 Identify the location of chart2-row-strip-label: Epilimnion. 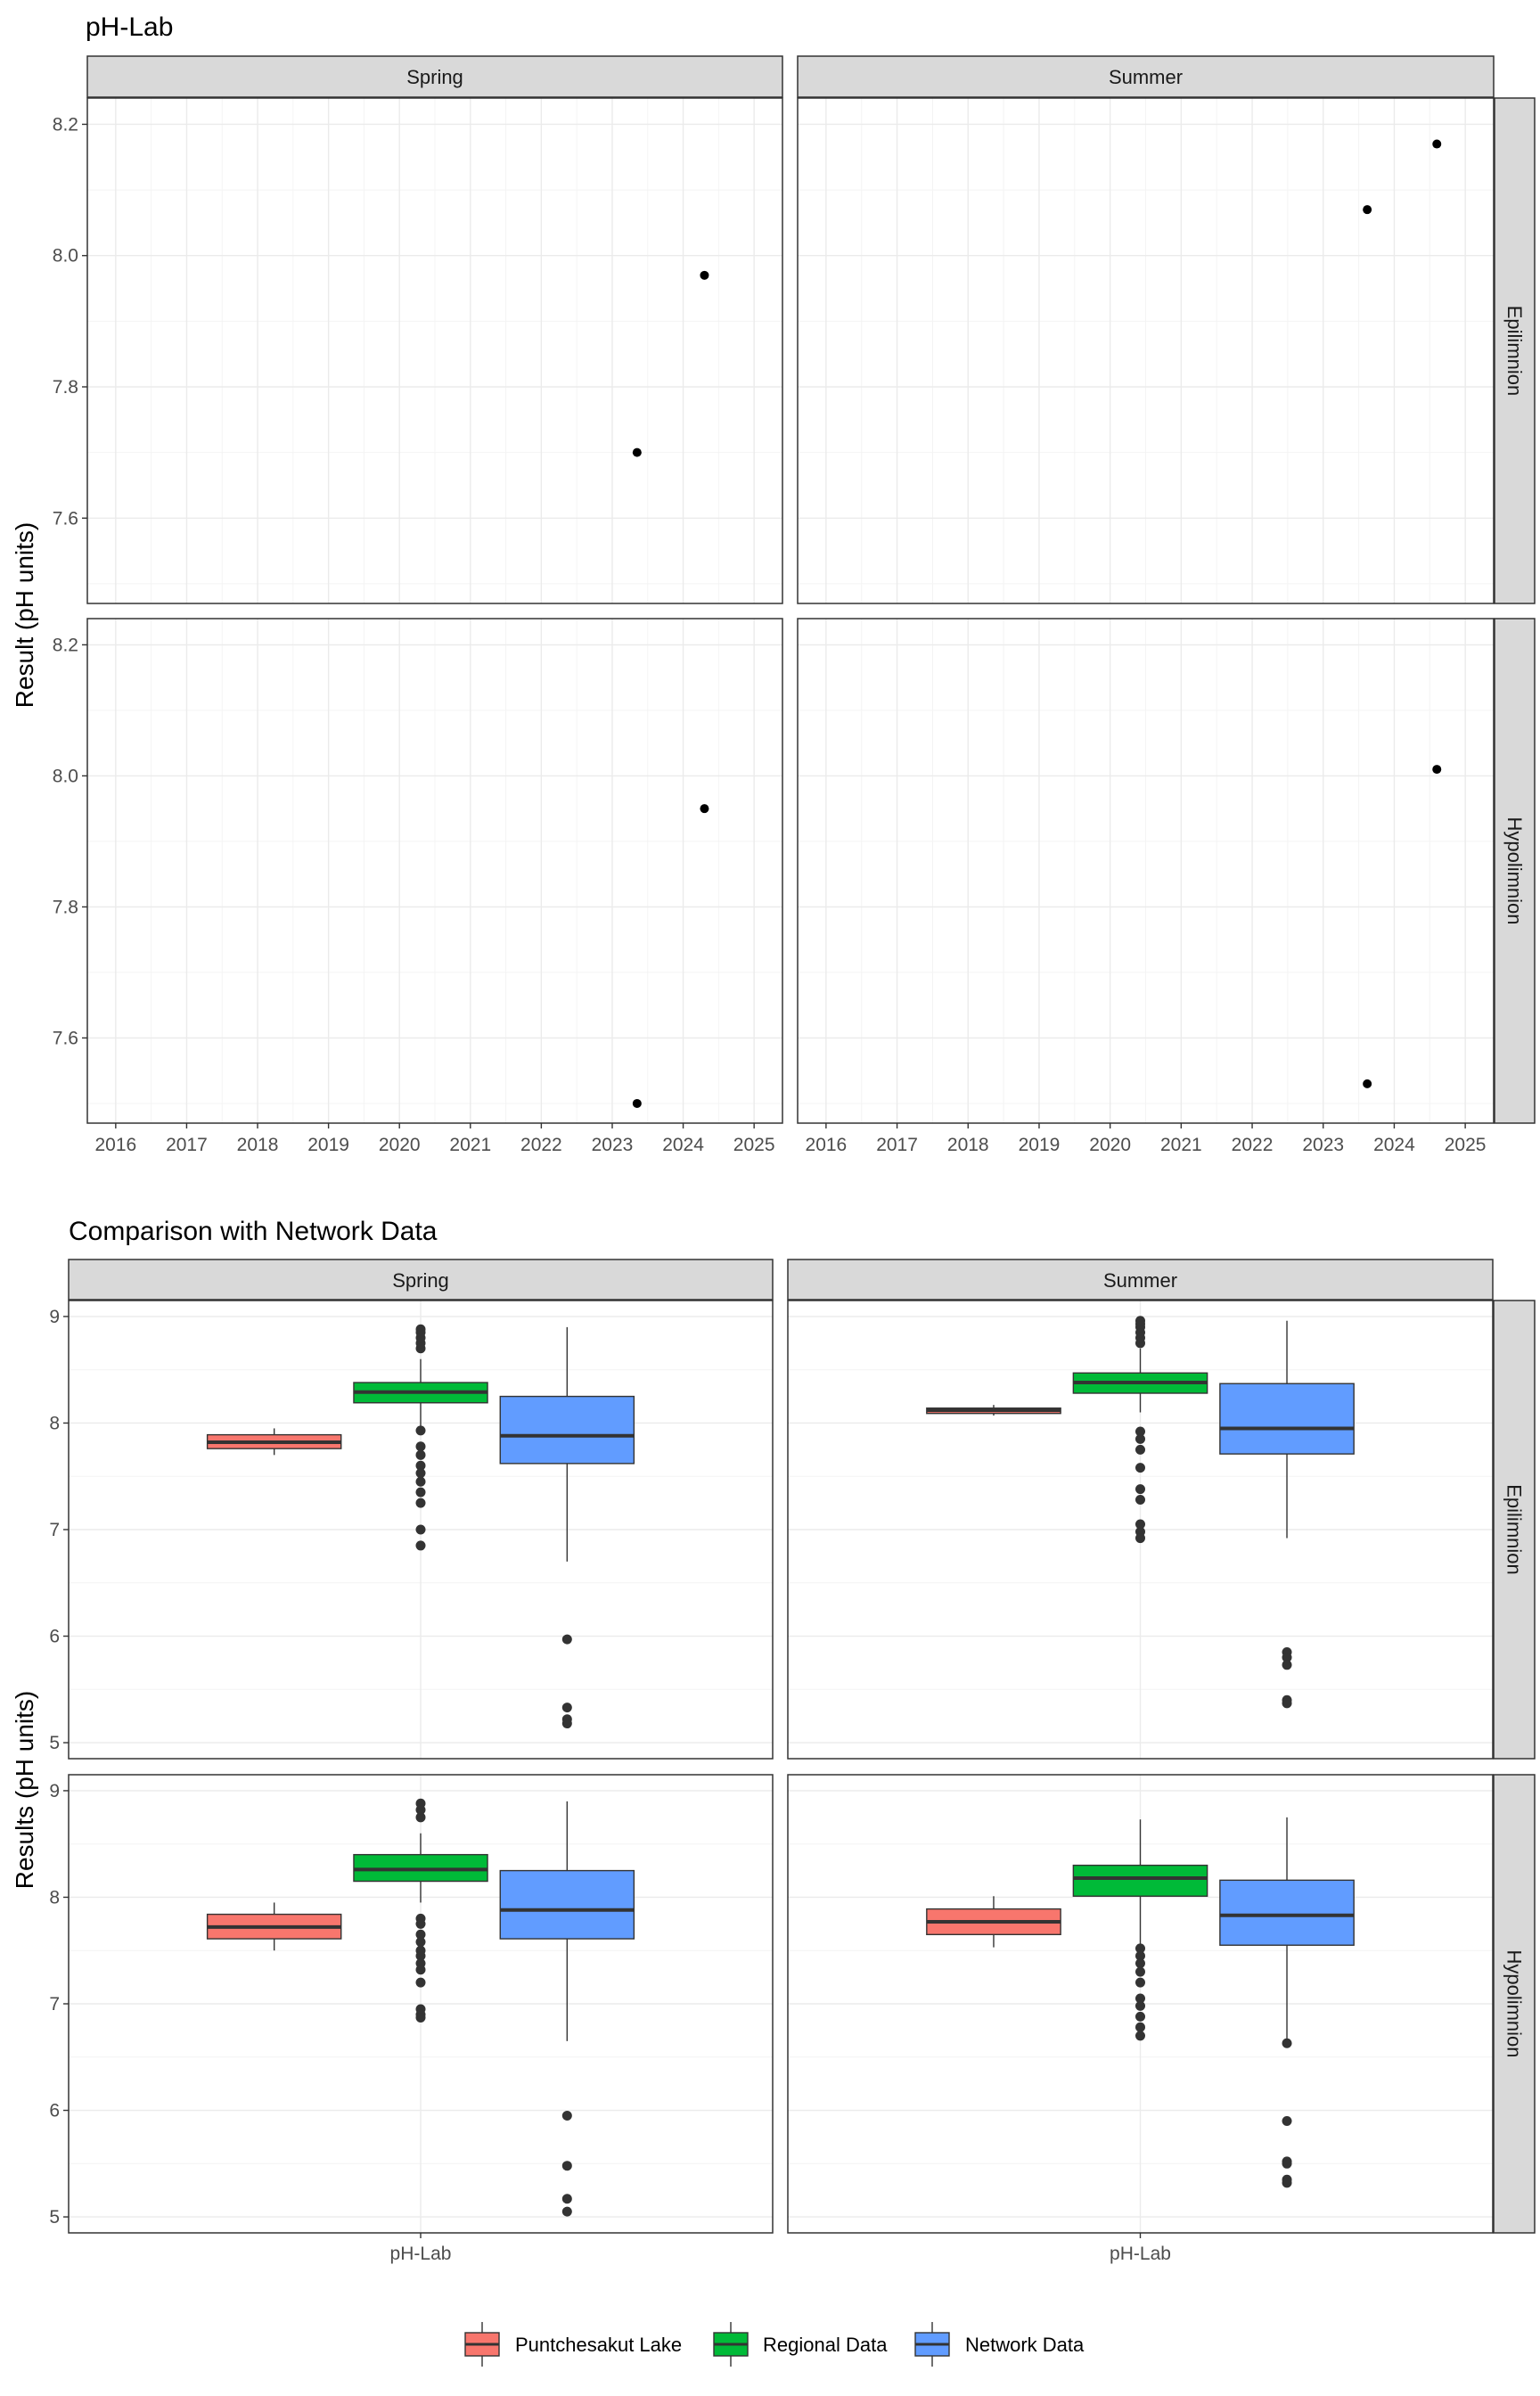
(1514, 1529).